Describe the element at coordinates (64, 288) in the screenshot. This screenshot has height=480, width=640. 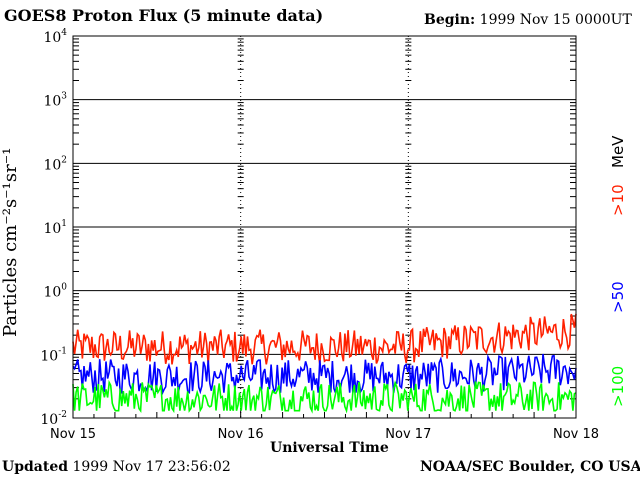
I see `y-tick-exponent: 0` at that location.